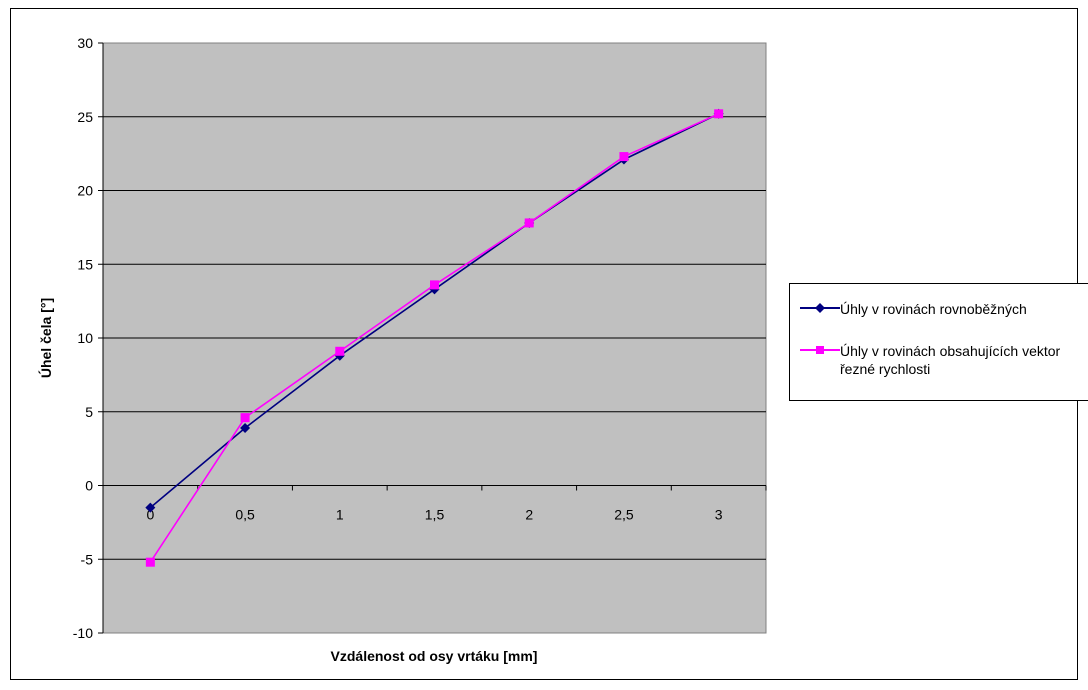 Image resolution: width=1088 pixels, height=690 pixels. What do you see at coordinates (624, 515) in the screenshot?
I see `x-tick-label: 2,5` at bounding box center [624, 515].